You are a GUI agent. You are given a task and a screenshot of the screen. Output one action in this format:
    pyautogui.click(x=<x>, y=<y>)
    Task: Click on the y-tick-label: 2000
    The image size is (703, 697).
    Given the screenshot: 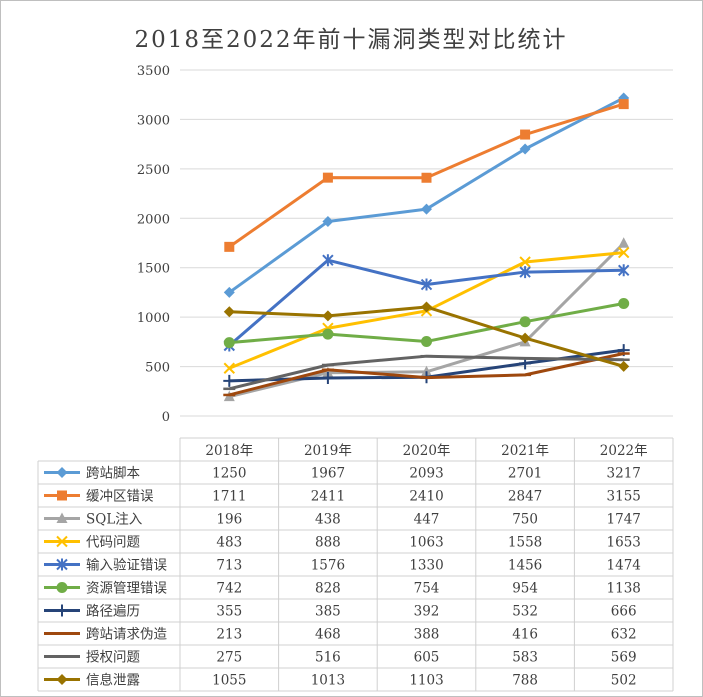 What is the action you would take?
    pyautogui.click(x=153, y=219)
    